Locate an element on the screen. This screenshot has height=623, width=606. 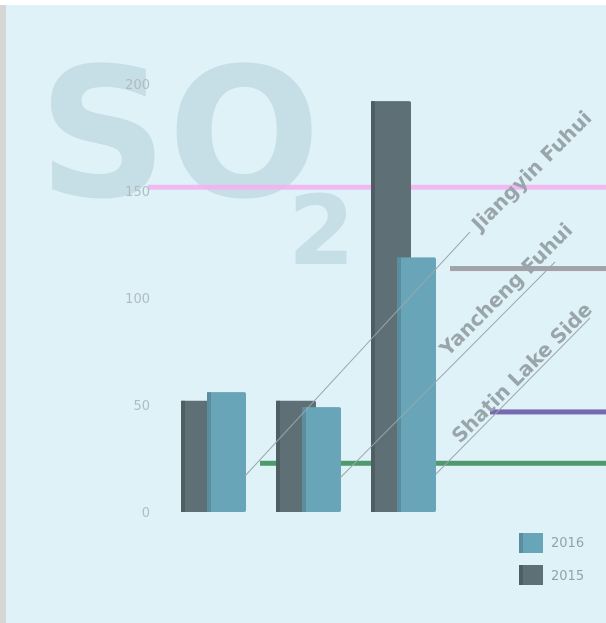
legend-label-2015: 2015 is located at coordinates (567, 576).